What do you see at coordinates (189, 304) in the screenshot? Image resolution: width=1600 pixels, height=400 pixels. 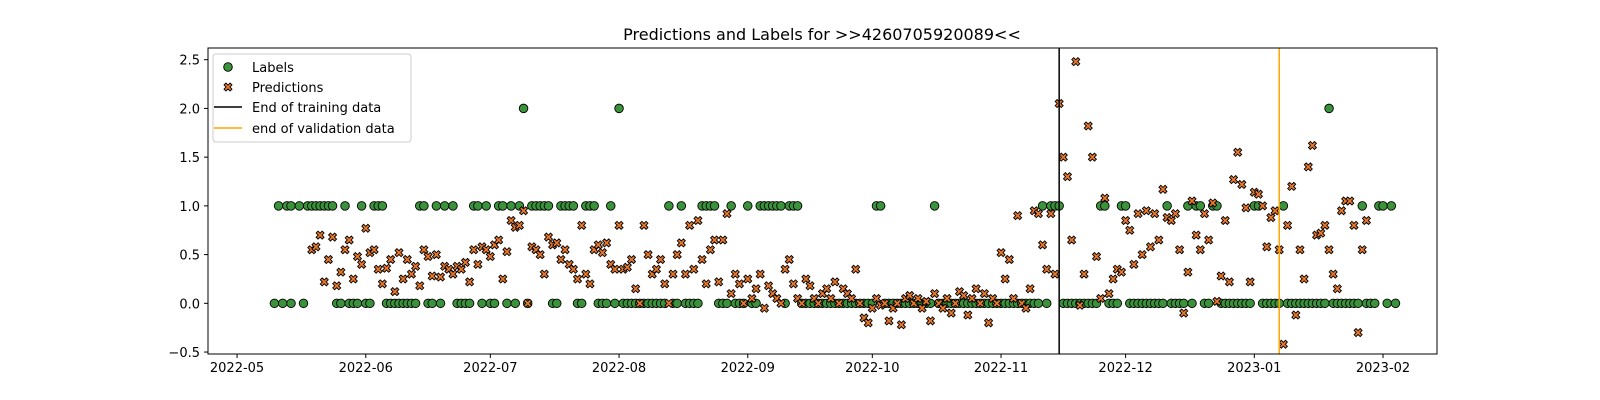 I see `y-tick-label: 0.0` at bounding box center [189, 304].